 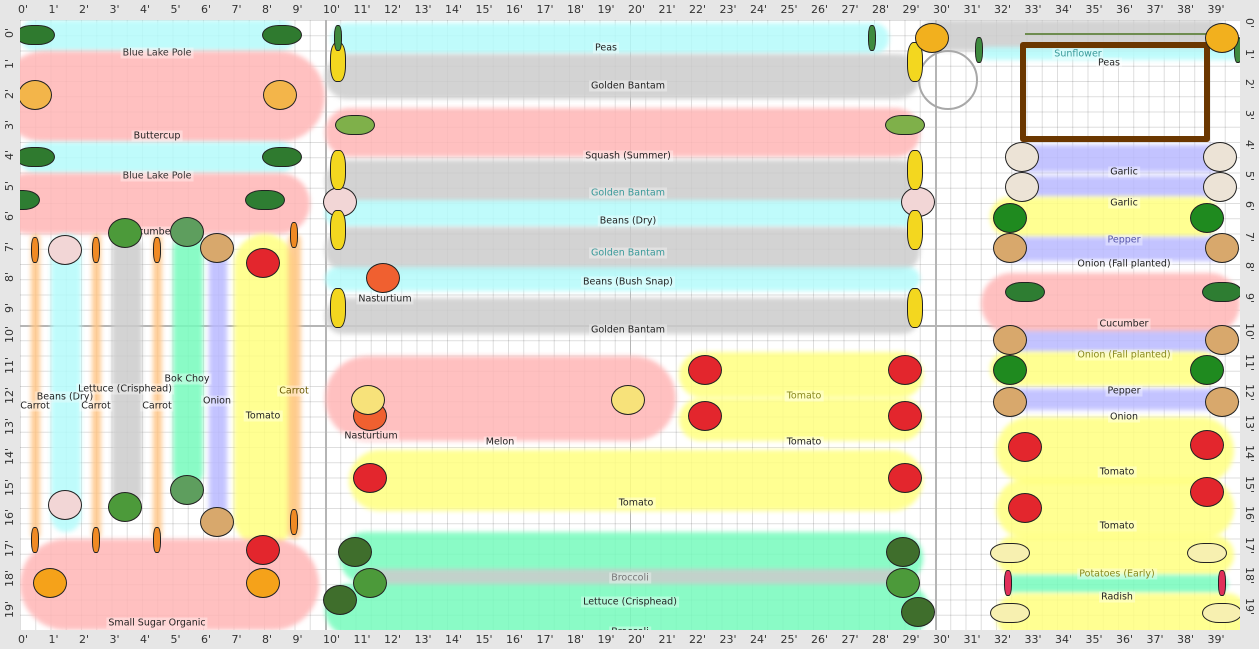 I want to click on line-shape, so click(x=1116, y=34).